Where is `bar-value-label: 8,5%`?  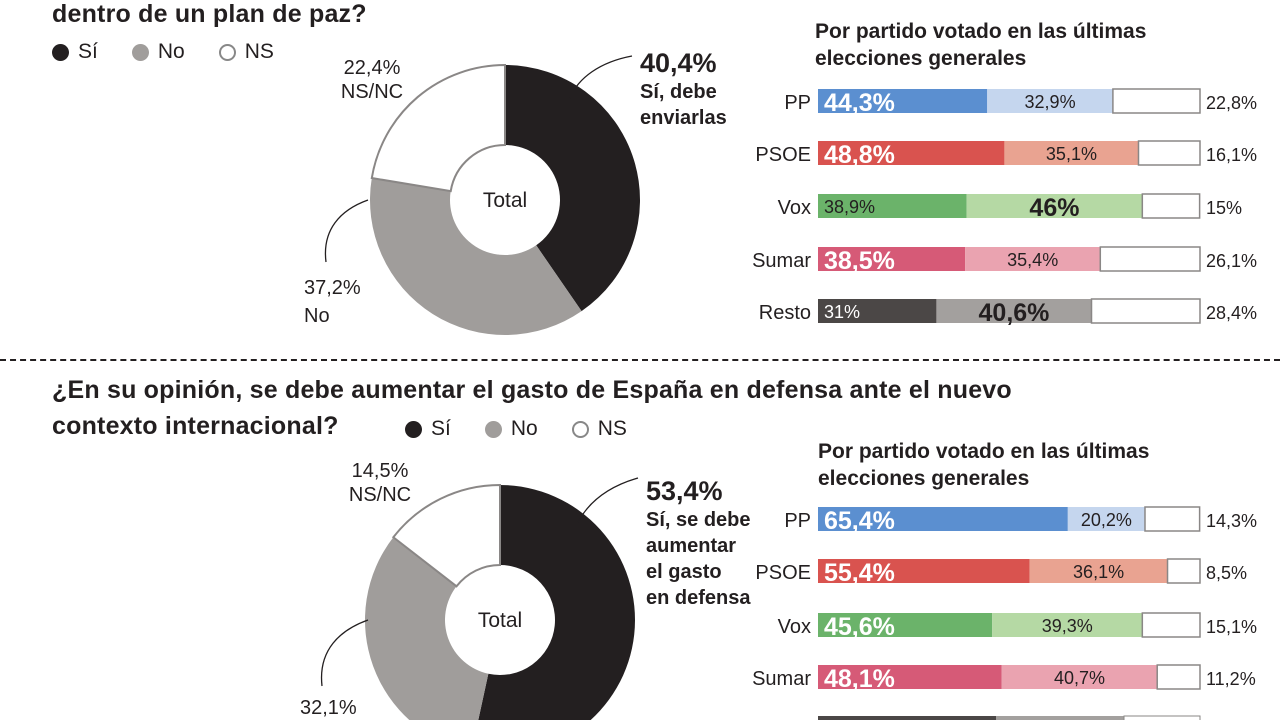
bar-value-label: 8,5% is located at coordinates (1226, 573).